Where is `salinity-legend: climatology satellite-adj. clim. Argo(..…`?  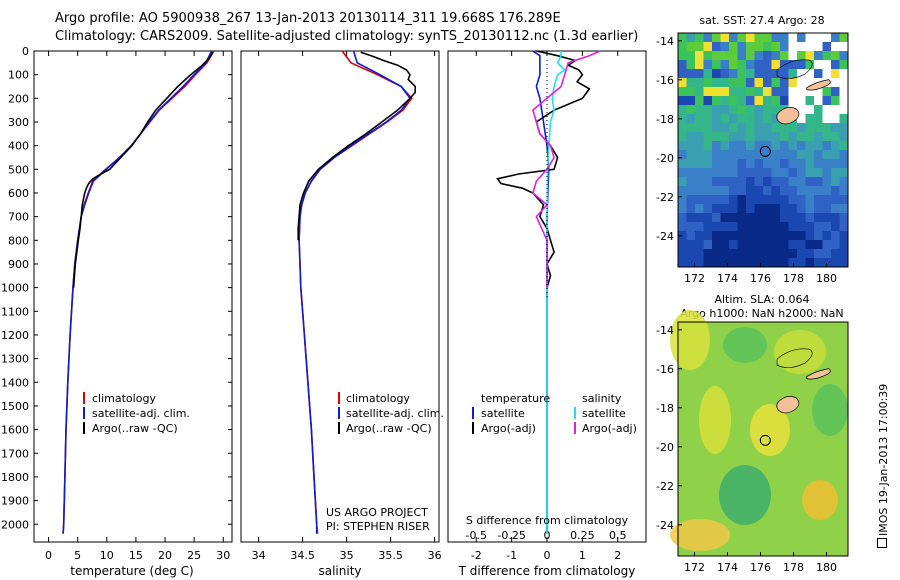 salinity-legend: climatology satellite-adj. clim. Argo(..… is located at coordinates (391, 413).